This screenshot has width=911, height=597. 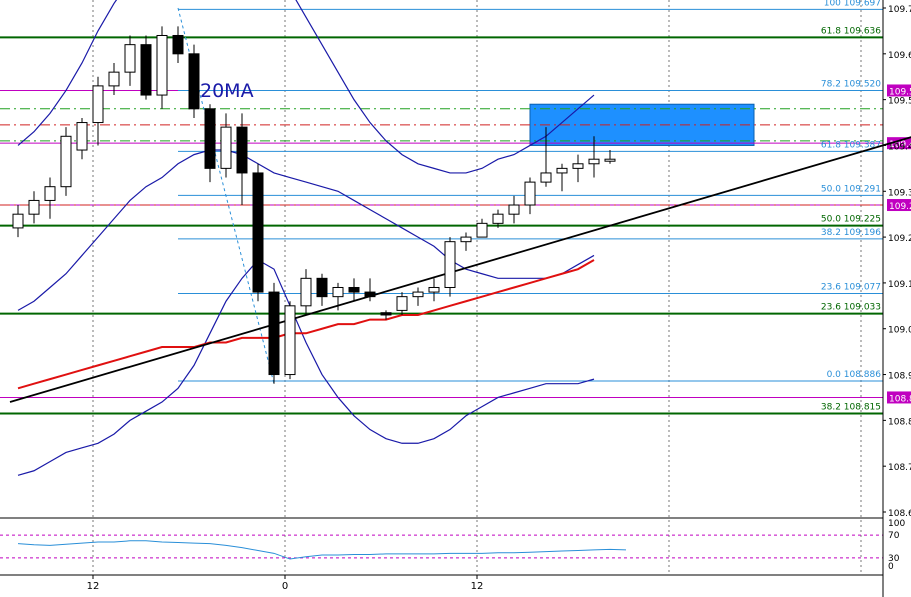 I want to click on price-tick-label: 109.6, so click(x=899, y=56).